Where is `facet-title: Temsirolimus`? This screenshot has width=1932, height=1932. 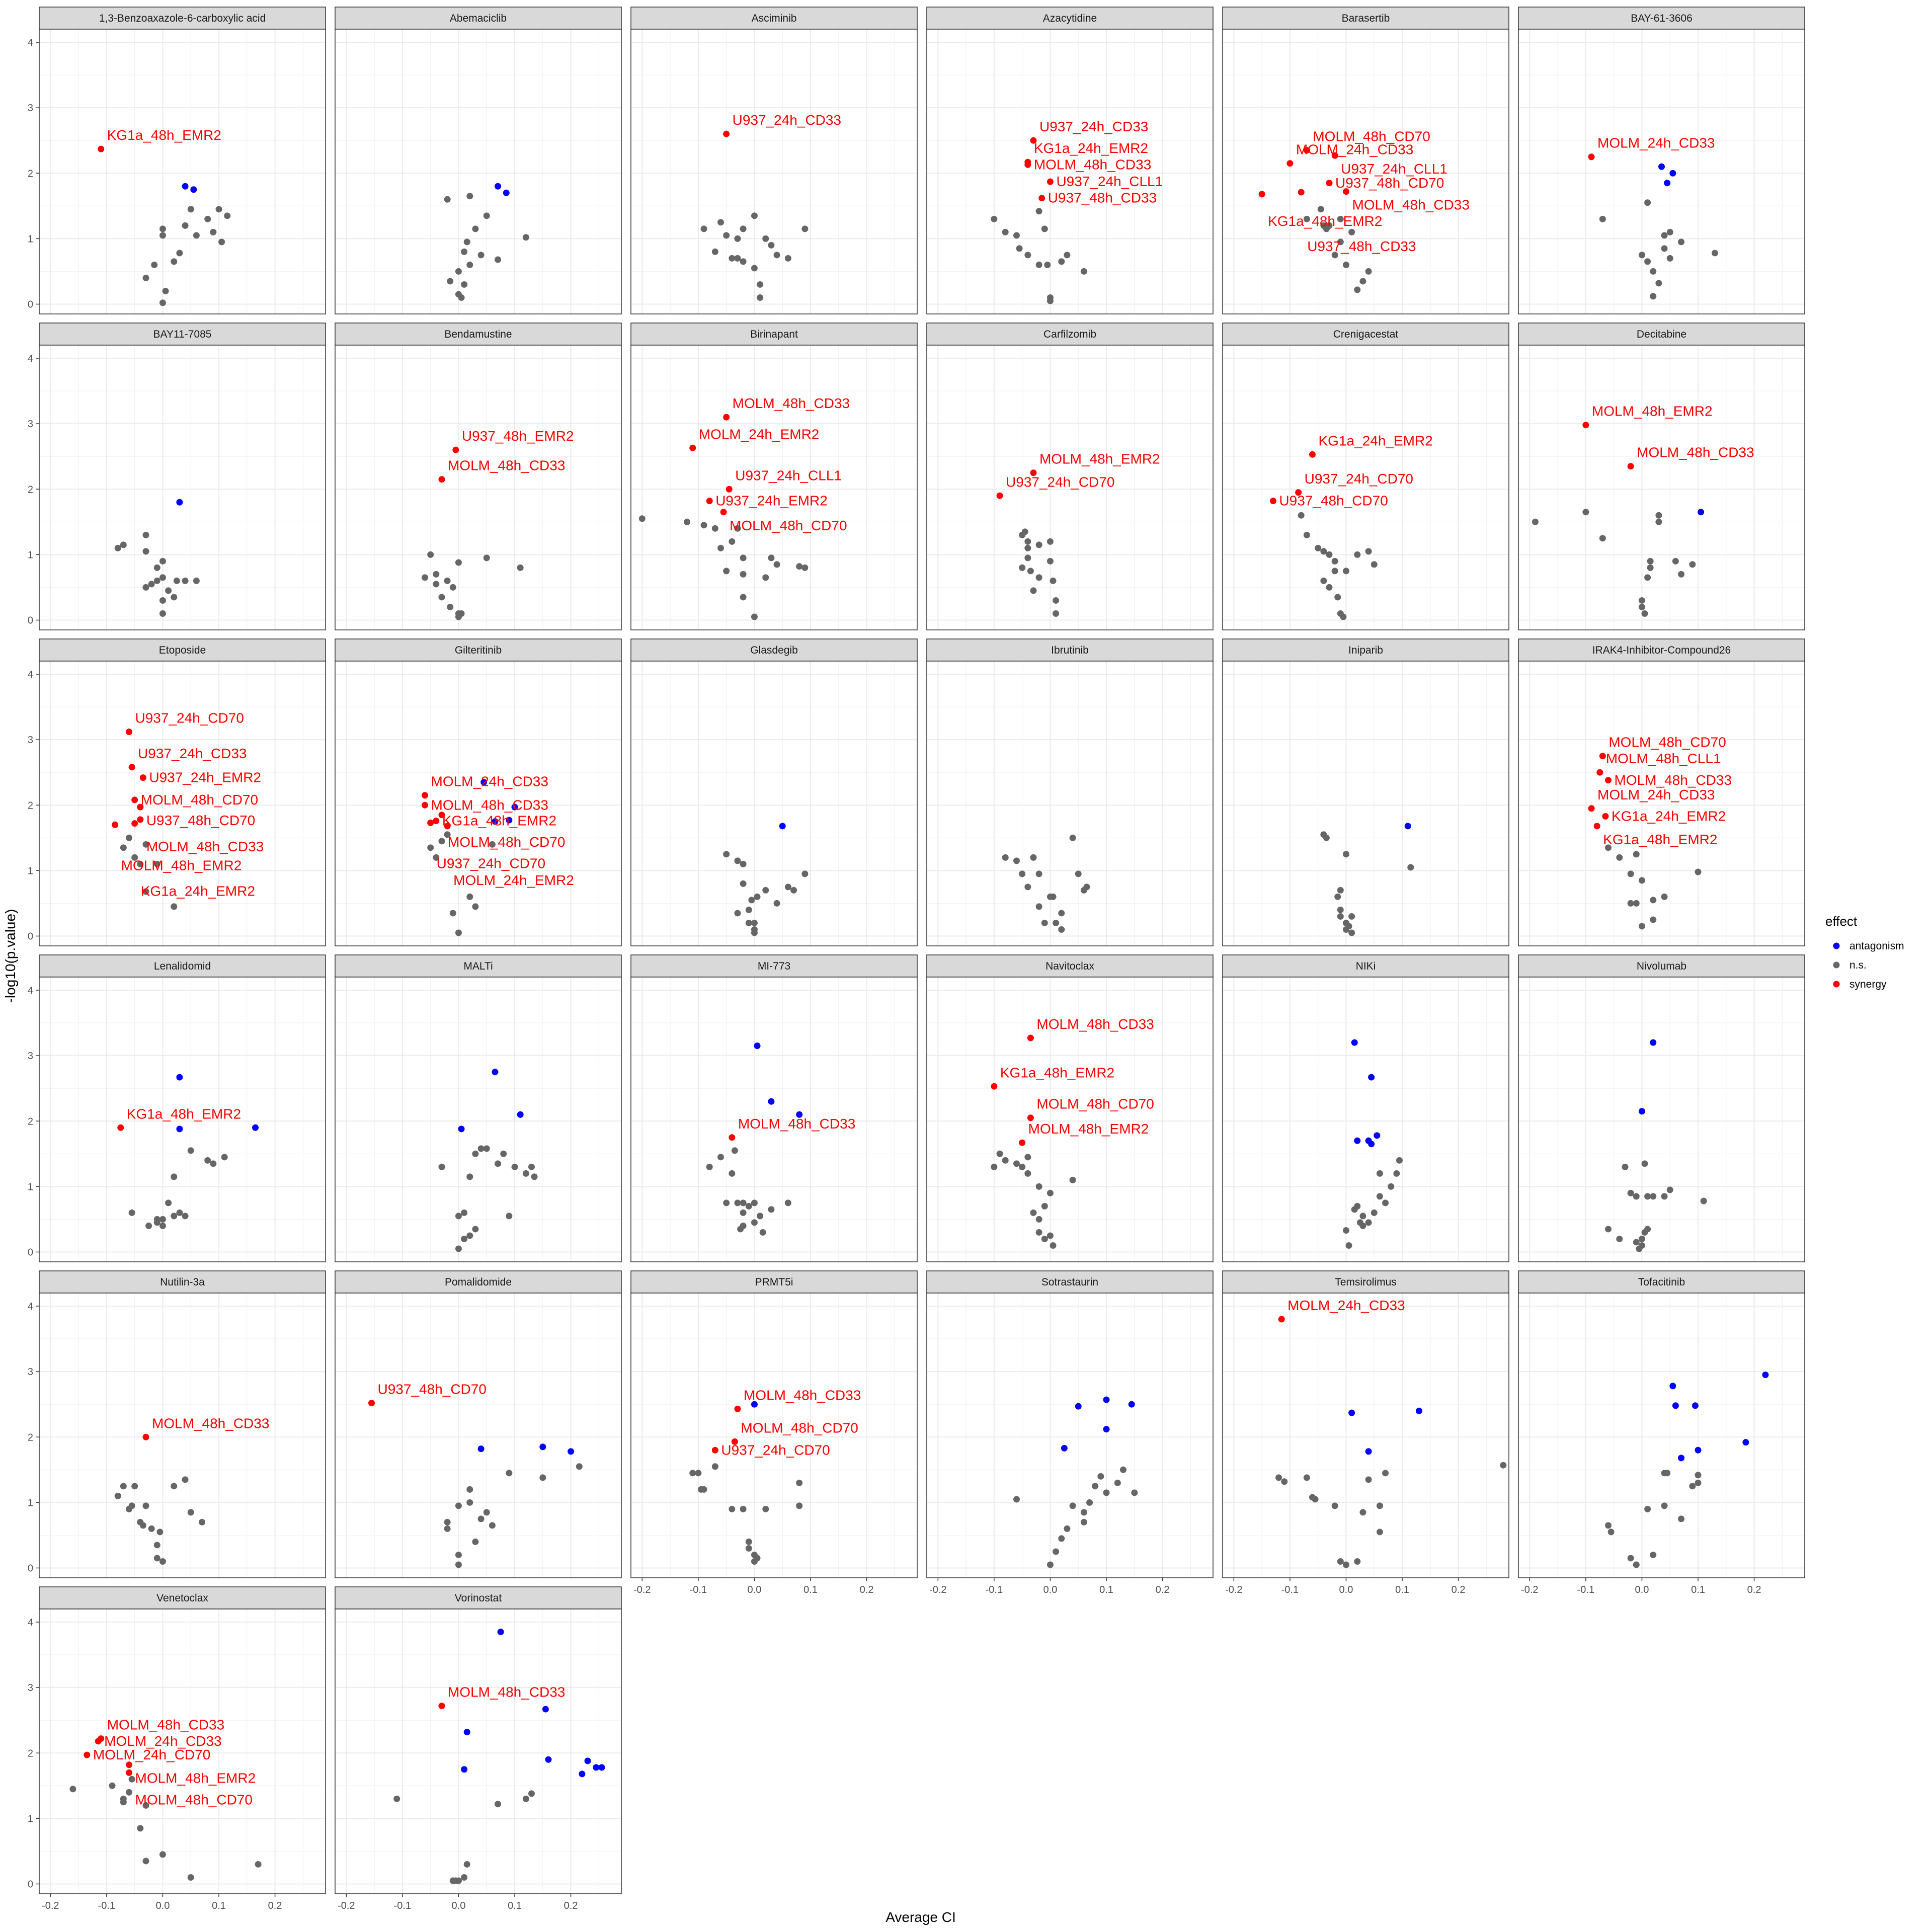 facet-title: Temsirolimus is located at coordinates (1366, 1282).